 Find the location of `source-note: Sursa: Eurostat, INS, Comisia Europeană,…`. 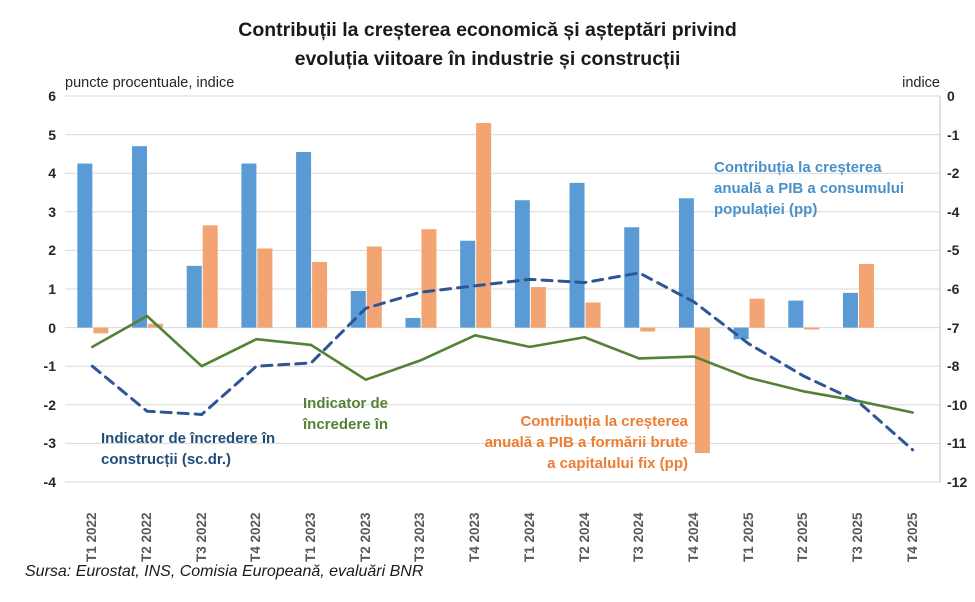

source-note: Sursa: Eurostat, INS, Comisia Europeană,… is located at coordinates (224, 571).